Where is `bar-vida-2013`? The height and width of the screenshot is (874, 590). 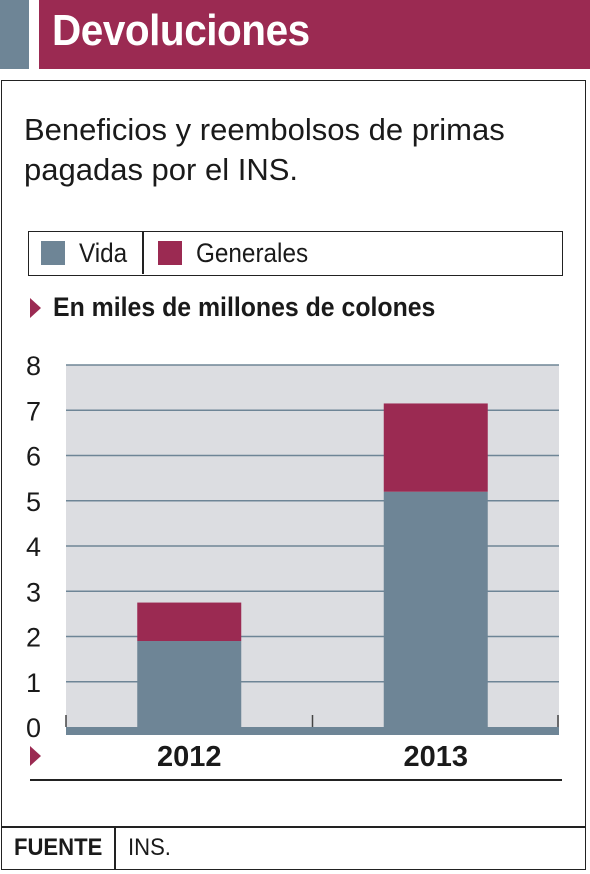 bar-vida-2013 is located at coordinates (435, 609).